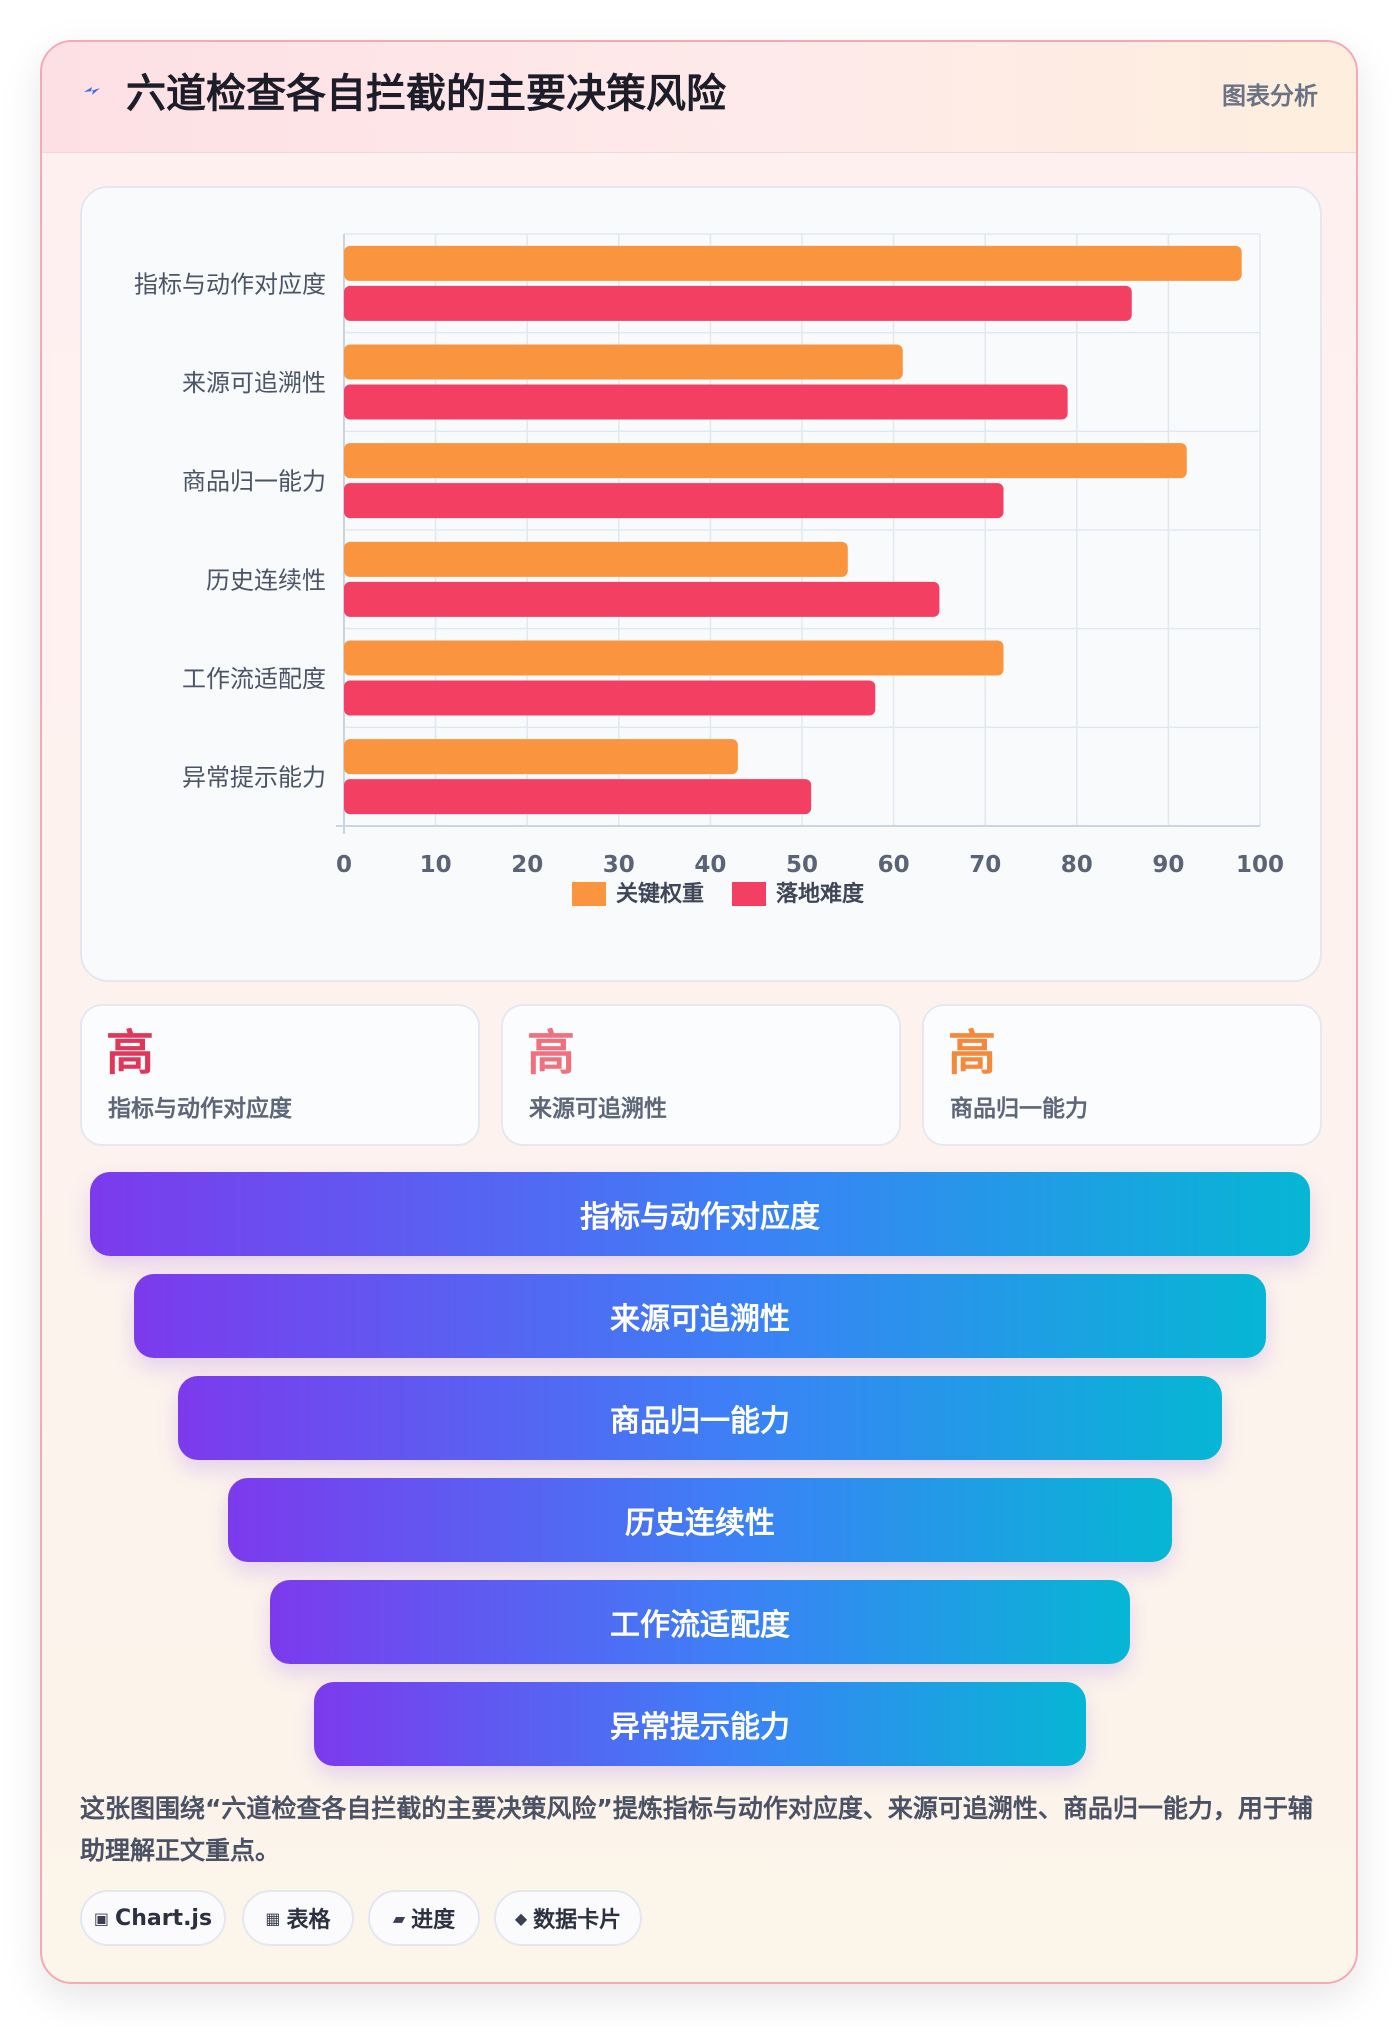 Image resolution: width=1400 pixels, height=2026 pixels. What do you see at coordinates (700, 1316) in the screenshot?
I see `funnel-step: 来源可追溯性` at bounding box center [700, 1316].